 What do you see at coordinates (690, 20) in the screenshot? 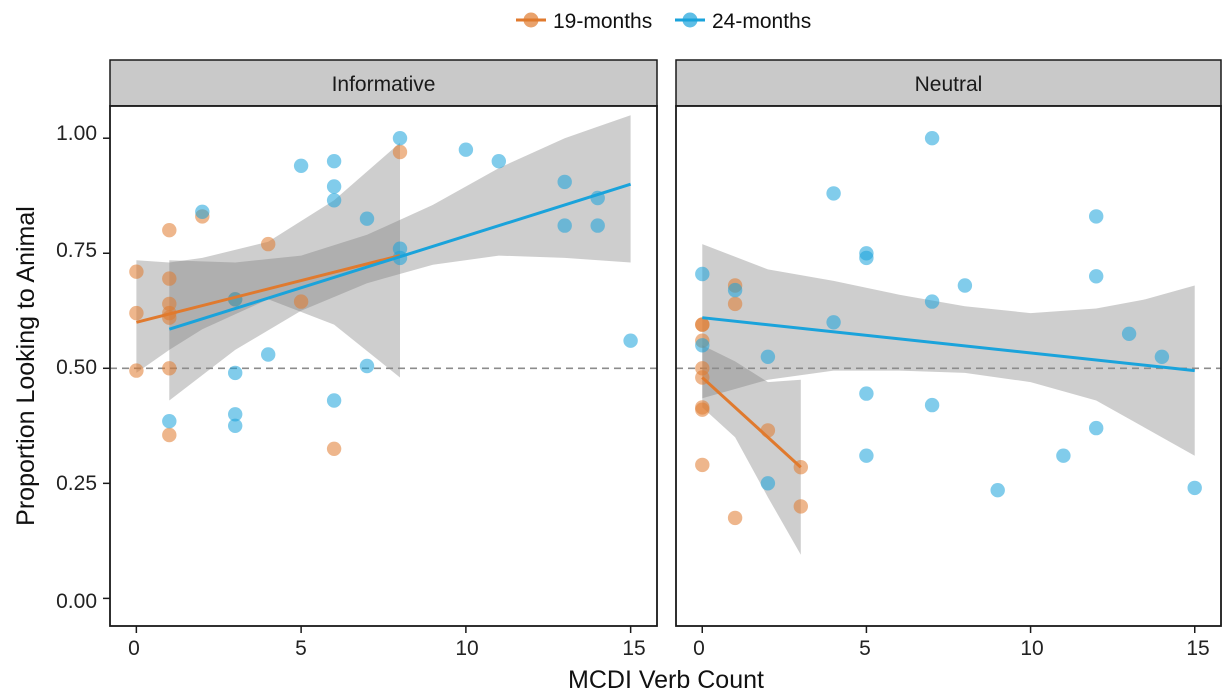
I see `legend-marker-24-months` at bounding box center [690, 20].